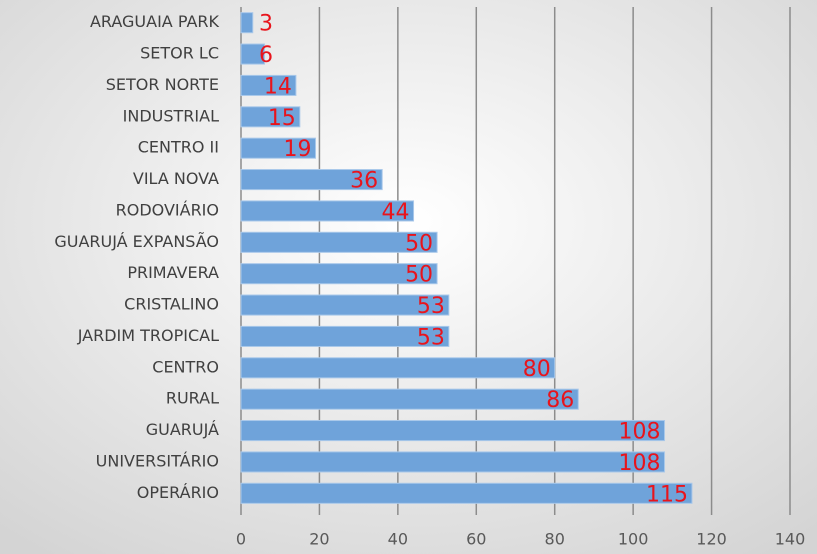  I want to click on data-label: 44, so click(396, 212).